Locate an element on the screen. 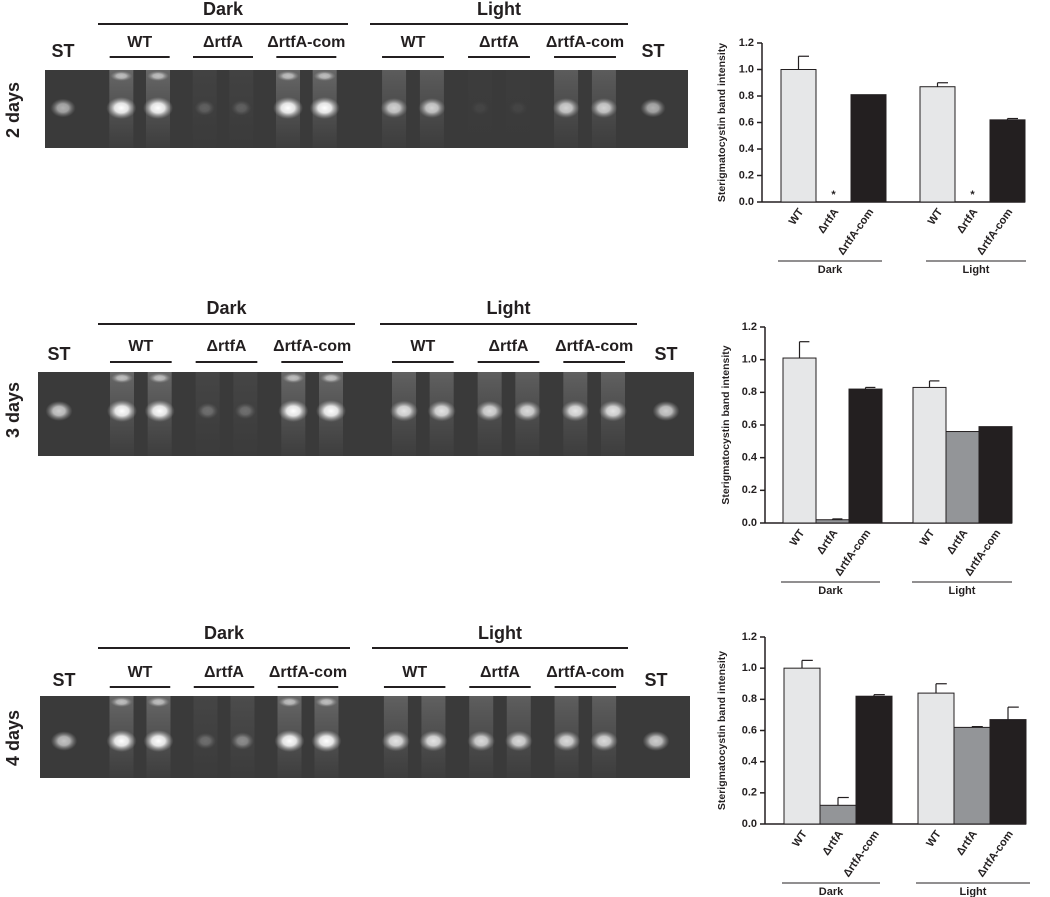 The image size is (1050, 897). annotation: * is located at coordinates (833, 195).